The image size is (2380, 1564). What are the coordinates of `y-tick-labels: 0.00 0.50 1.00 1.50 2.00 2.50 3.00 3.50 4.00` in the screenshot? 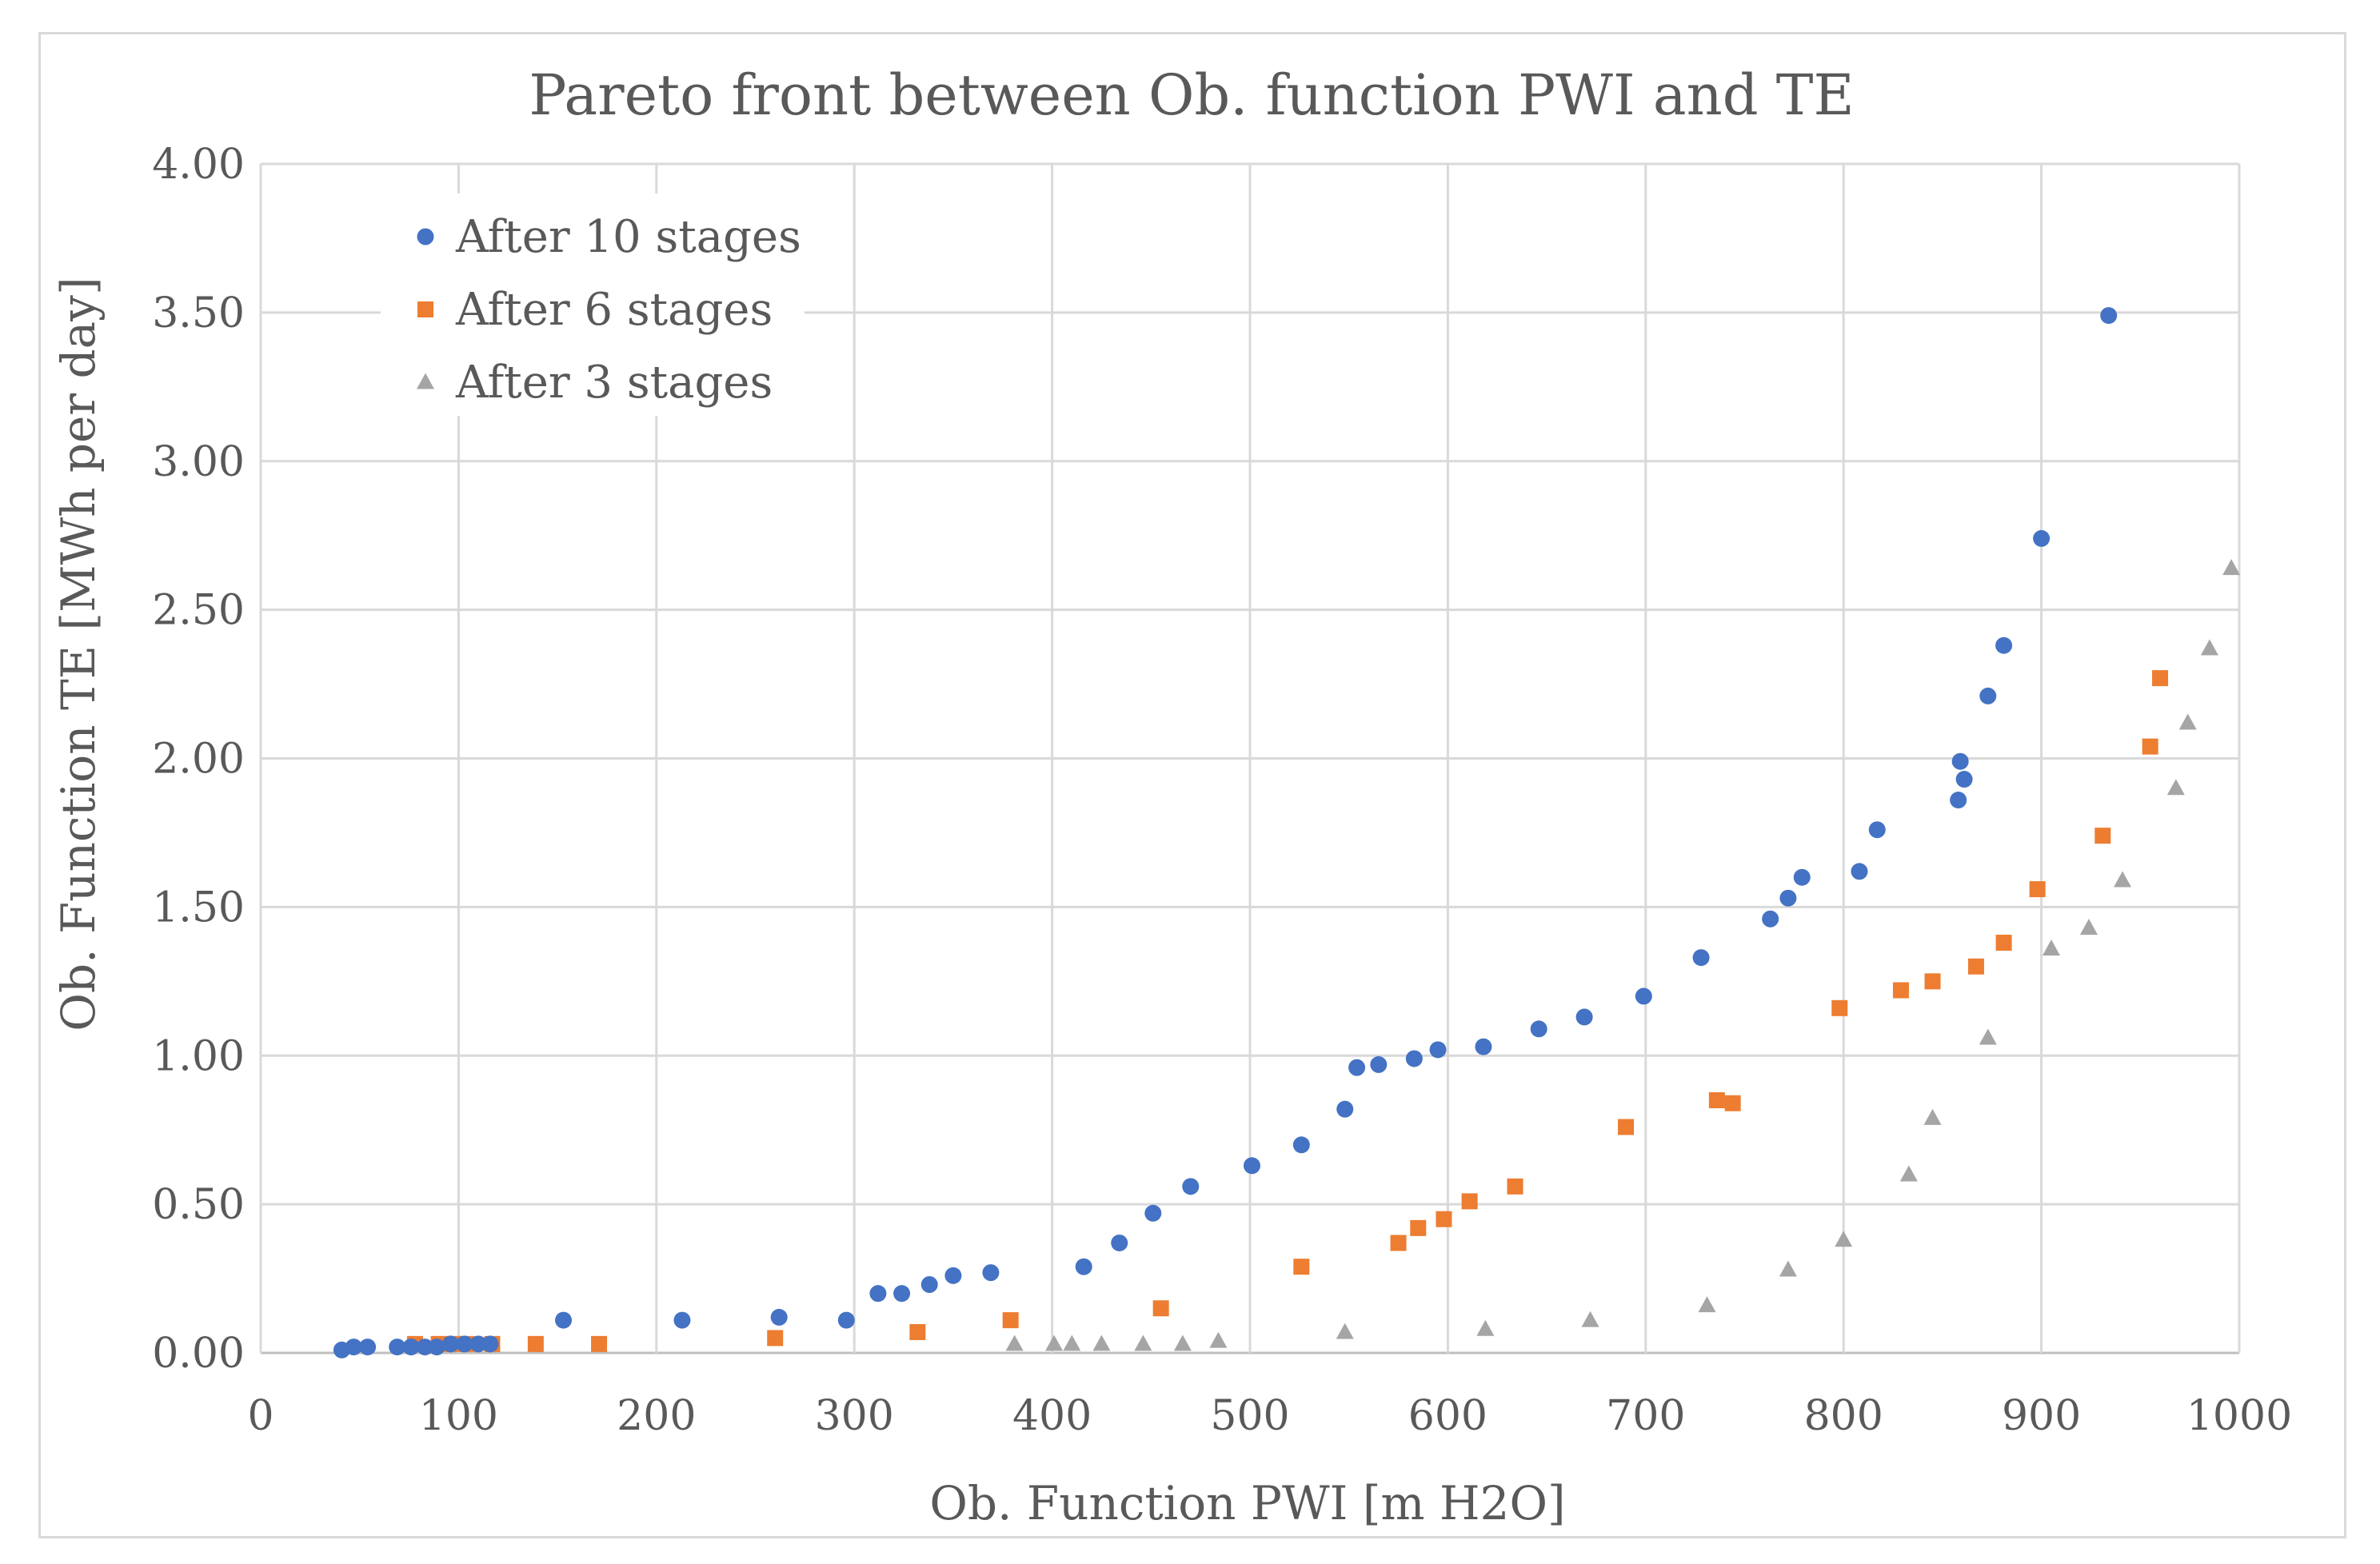 It's located at (198, 759).